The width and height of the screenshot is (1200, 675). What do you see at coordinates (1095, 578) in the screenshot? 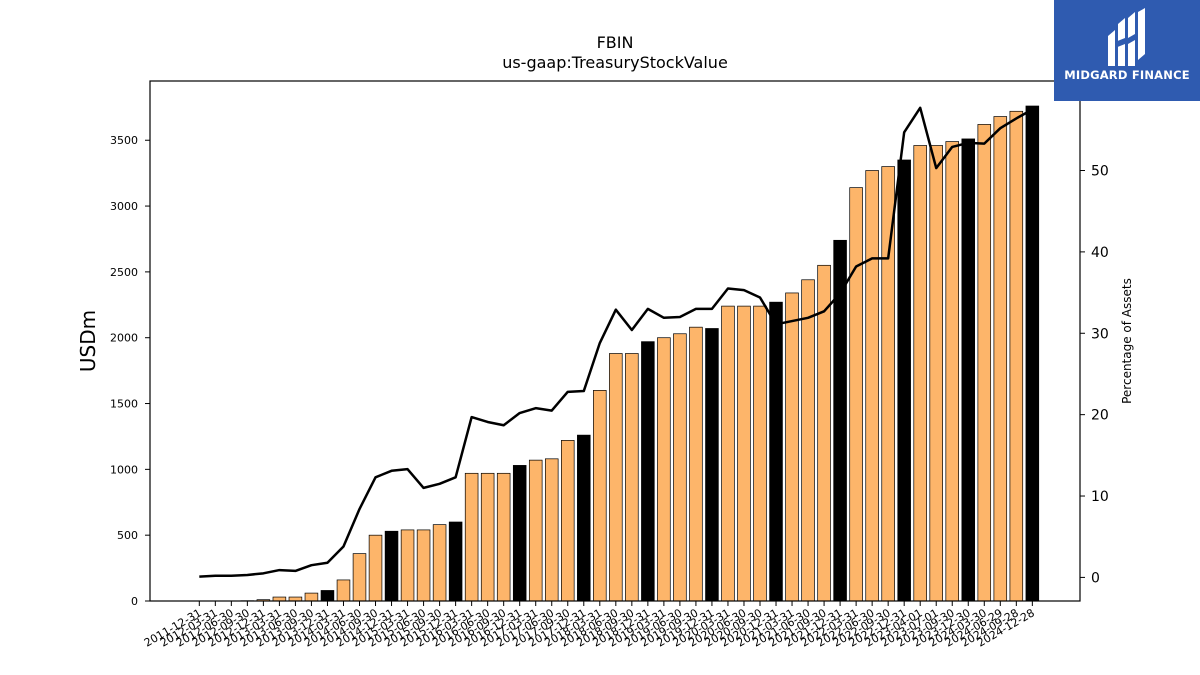
I see `y2-tick-label: 0` at bounding box center [1095, 578].